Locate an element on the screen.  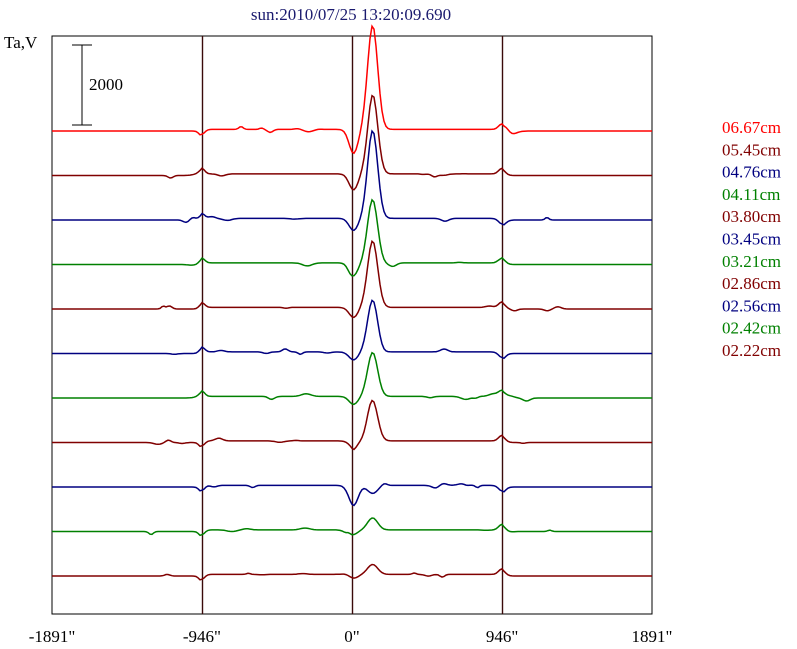
x-tick-label-0: -1891" is located at coordinates (52, 636).